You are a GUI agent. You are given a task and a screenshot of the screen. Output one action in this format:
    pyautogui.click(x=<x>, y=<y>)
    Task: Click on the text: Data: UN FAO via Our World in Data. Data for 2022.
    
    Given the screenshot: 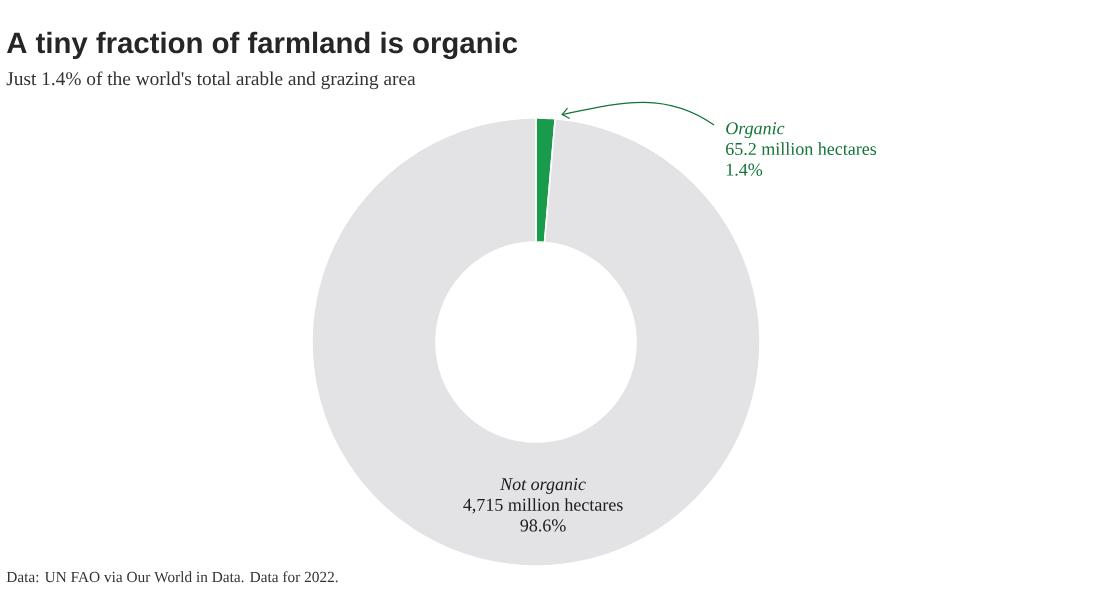 What is the action you would take?
    pyautogui.click(x=172, y=577)
    